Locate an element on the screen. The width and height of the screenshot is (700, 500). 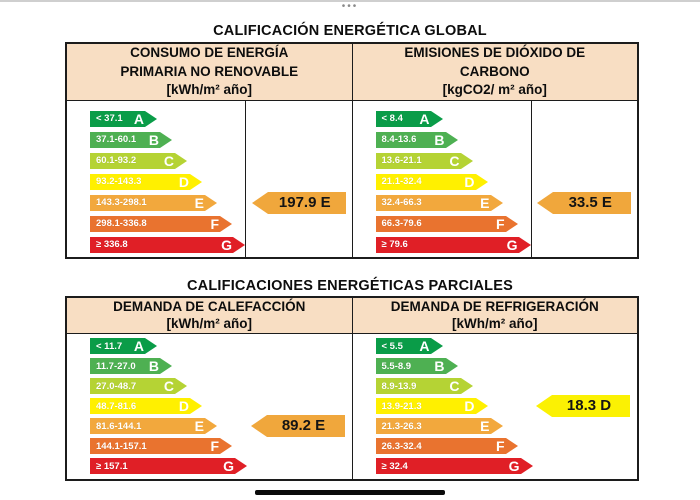
rating-arrow-shape: 197.9 E is located at coordinates (298, 202).